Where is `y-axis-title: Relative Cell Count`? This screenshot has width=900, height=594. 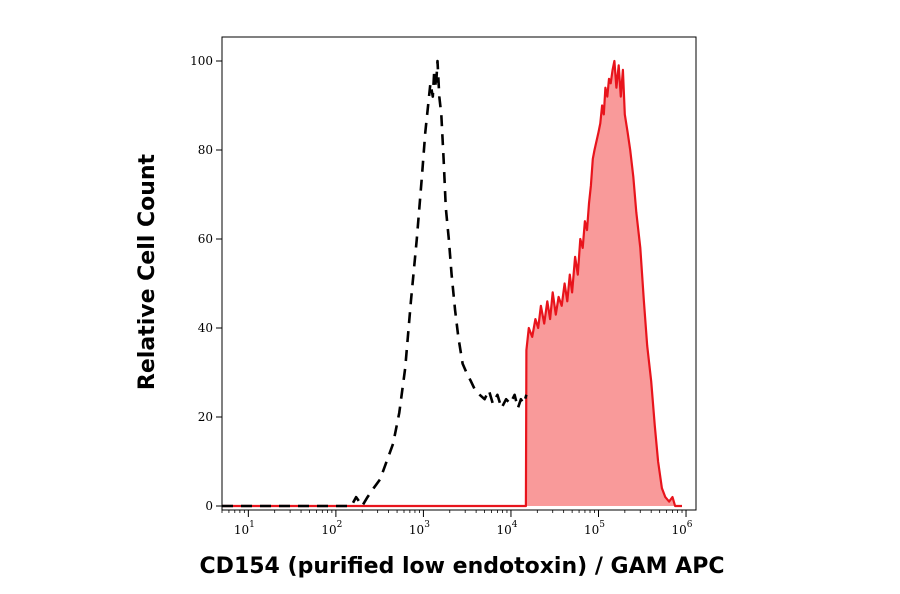
y-axis-title: Relative Cell Count is located at coordinates (147, 271).